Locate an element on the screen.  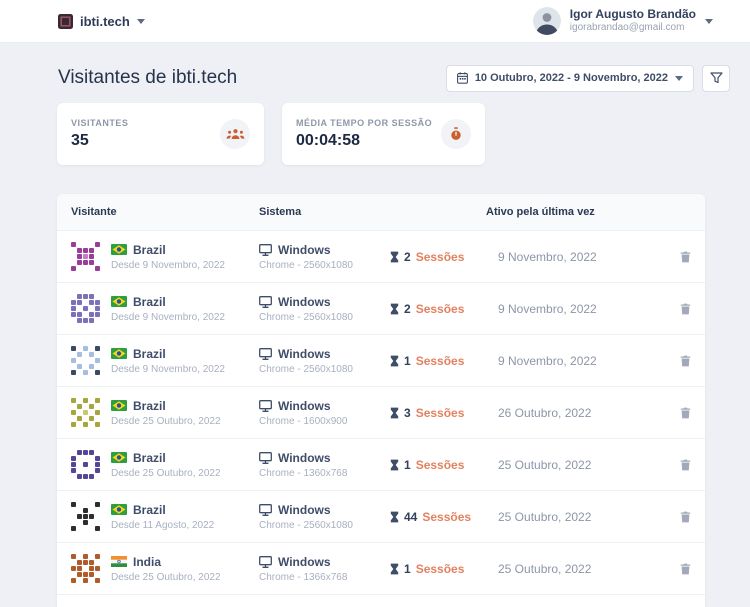
sessions-count: 2 is located at coordinates (407, 256).